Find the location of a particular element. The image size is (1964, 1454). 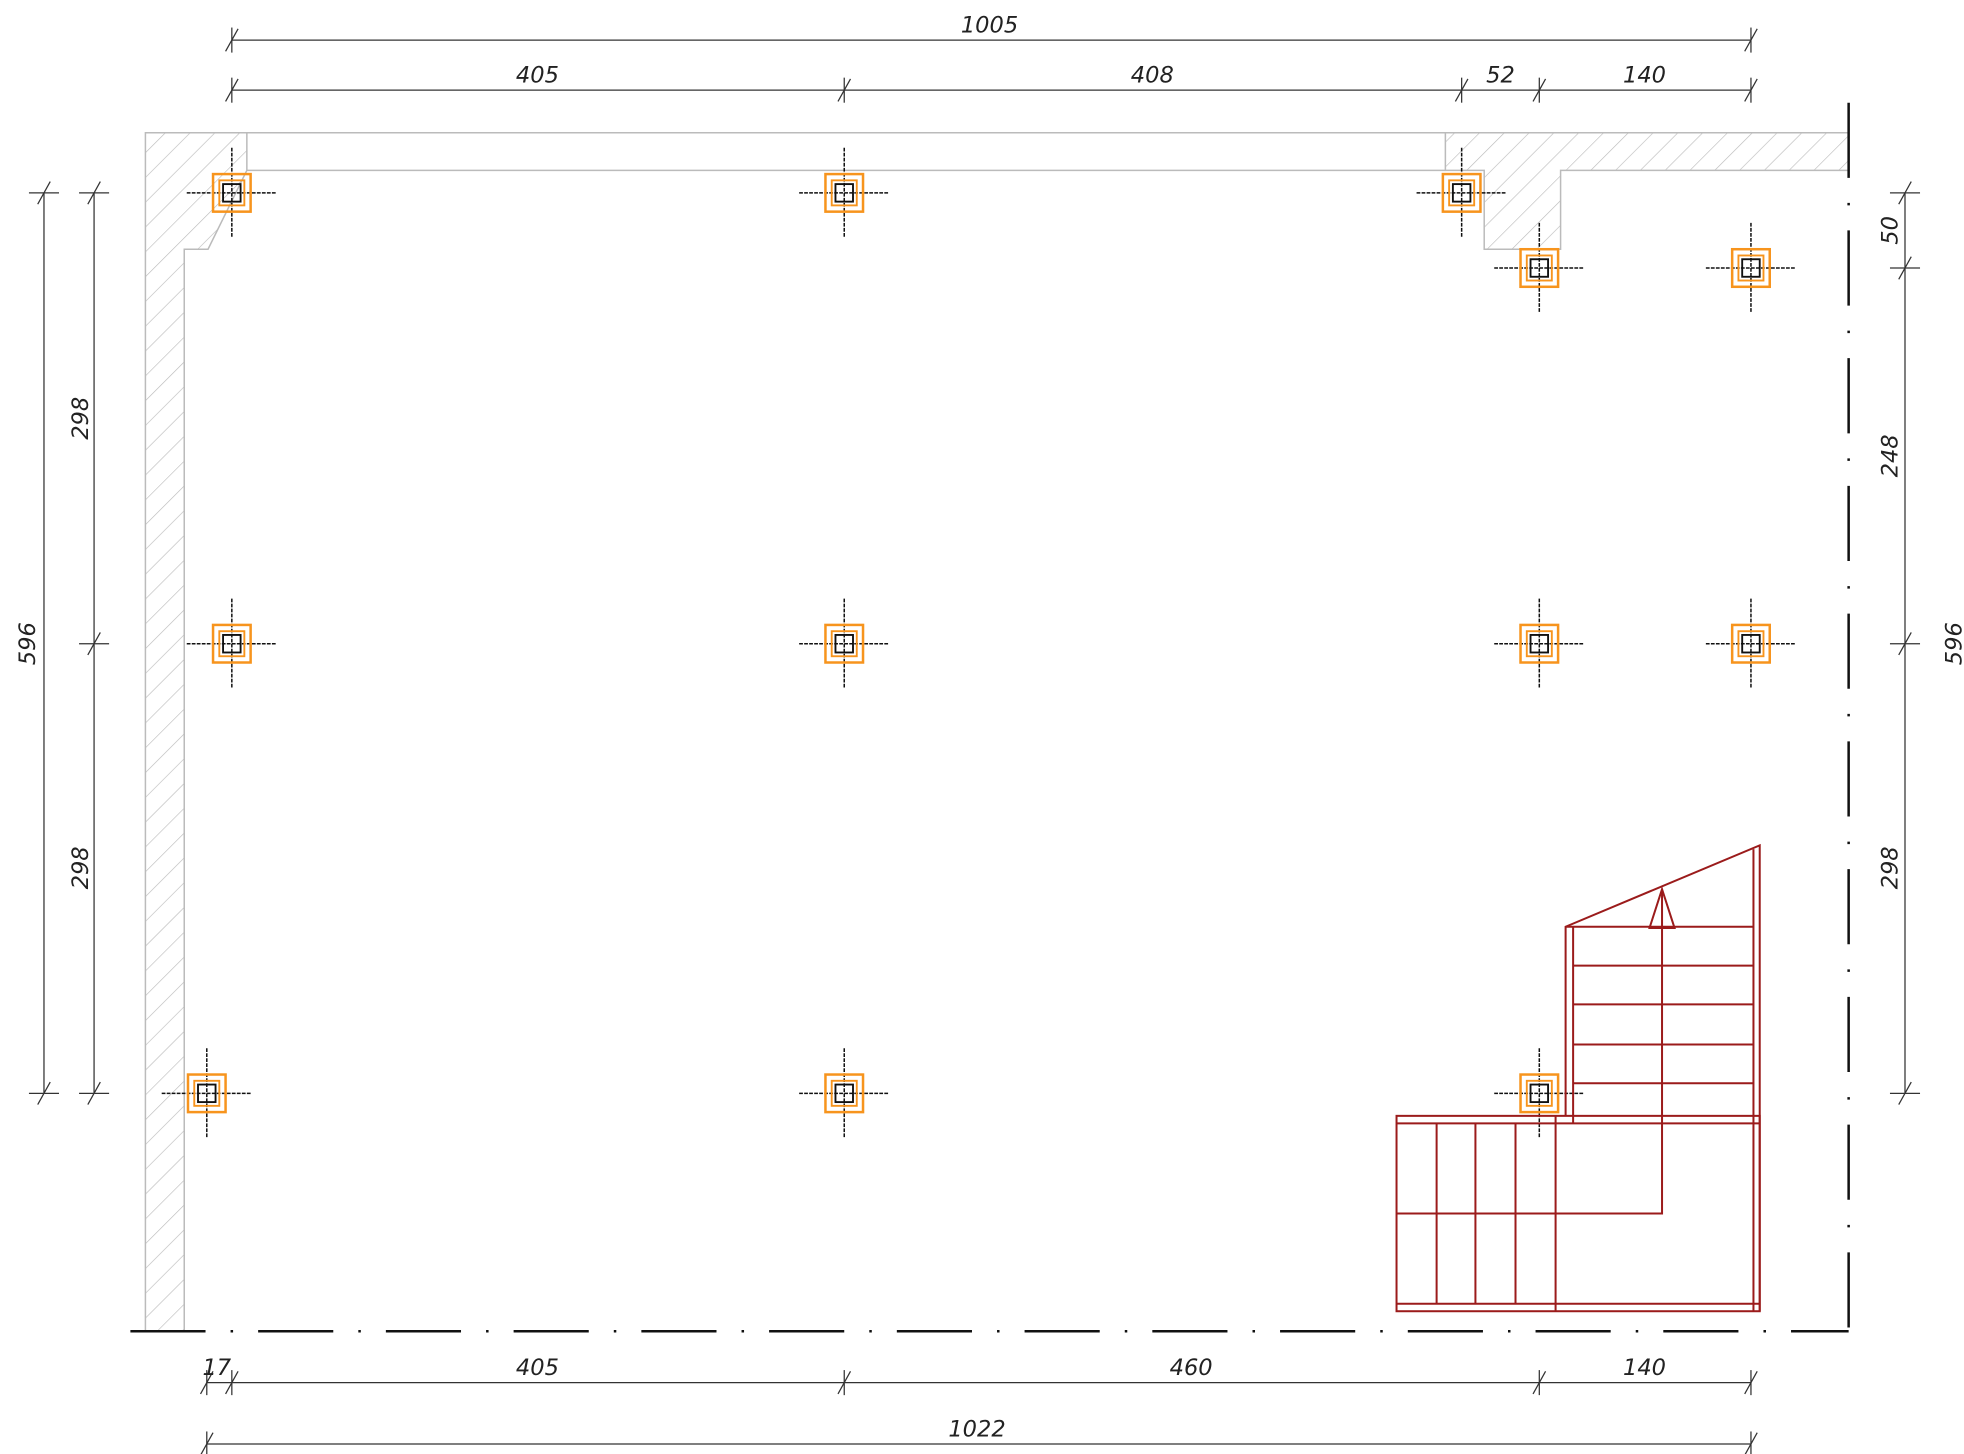

dimension-label: 408 is located at coordinates (1152, 76).